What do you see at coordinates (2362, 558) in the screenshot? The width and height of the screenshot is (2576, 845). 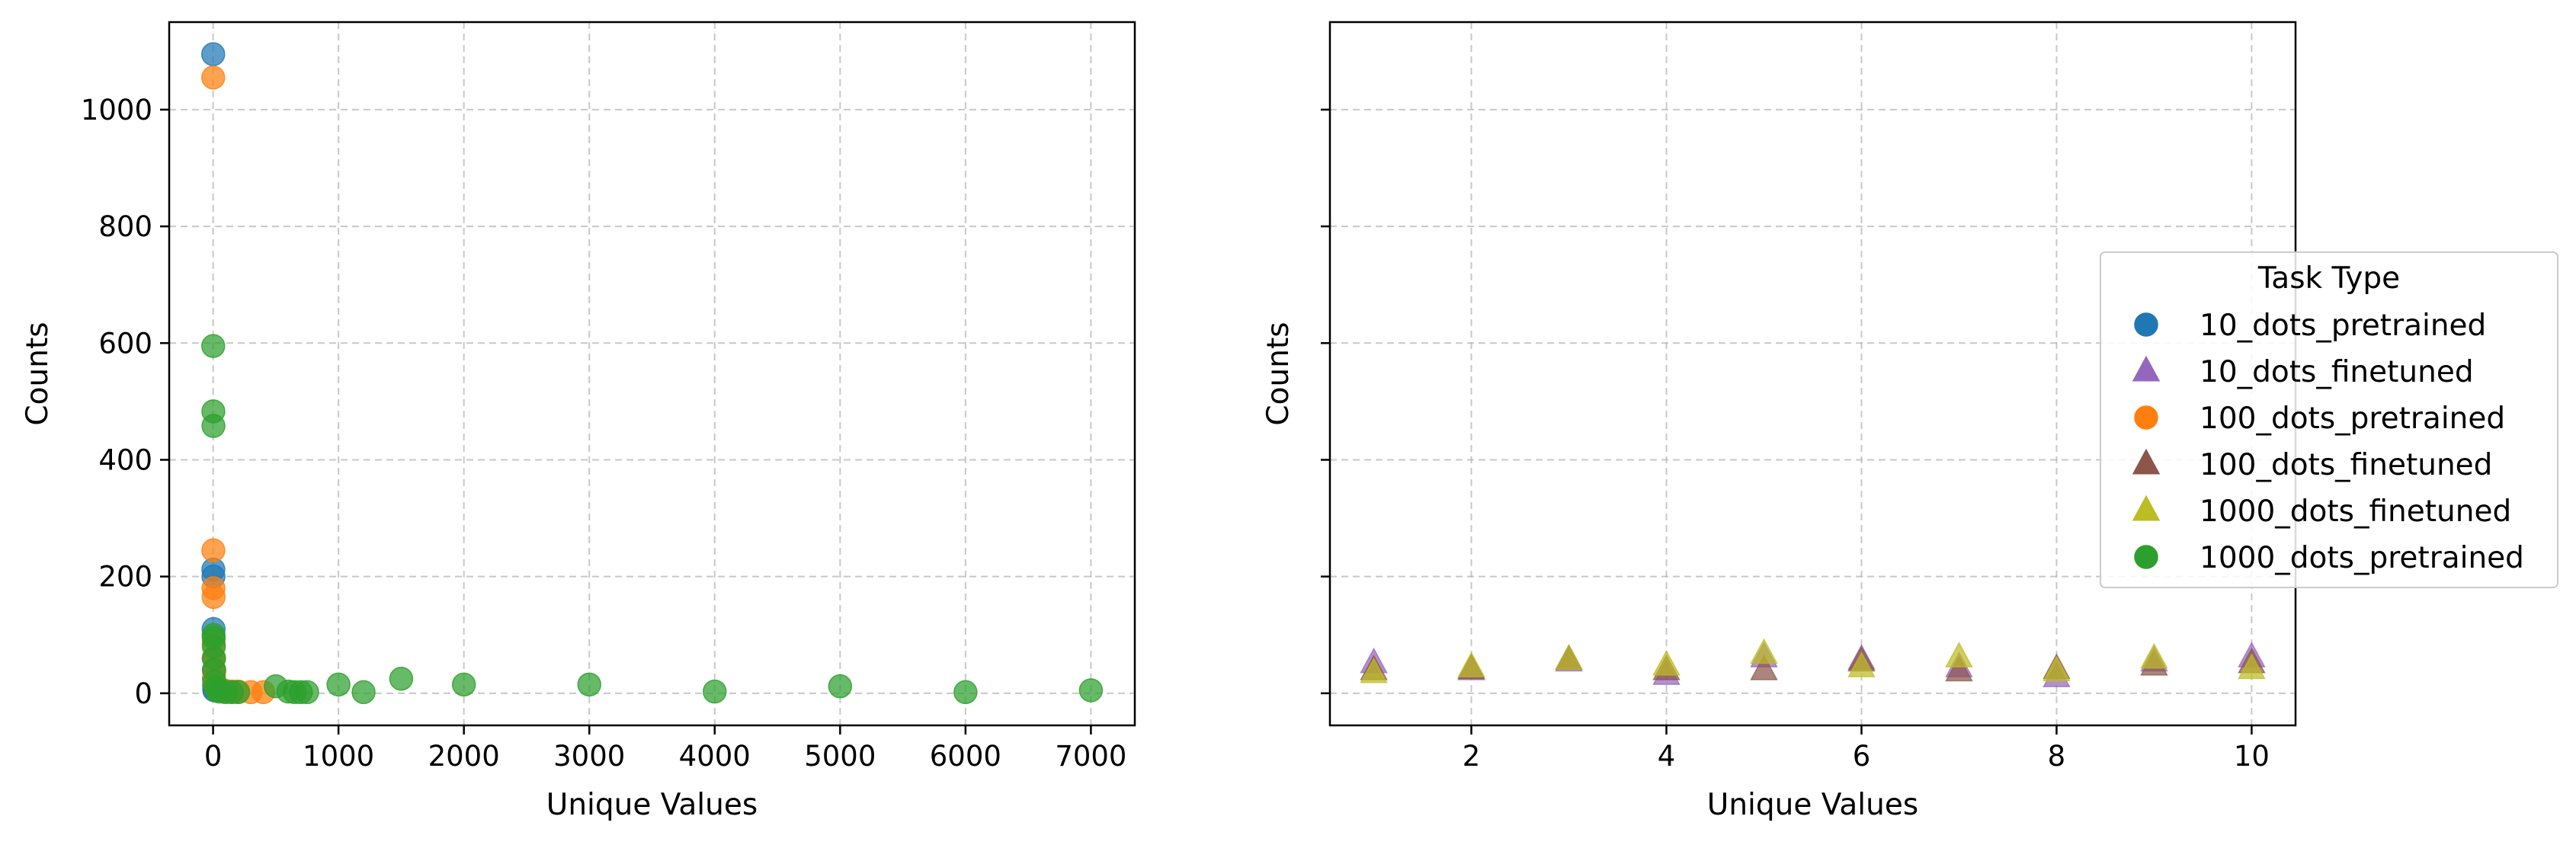 I see `legend-label: 1000_dots_pretrained` at bounding box center [2362, 558].